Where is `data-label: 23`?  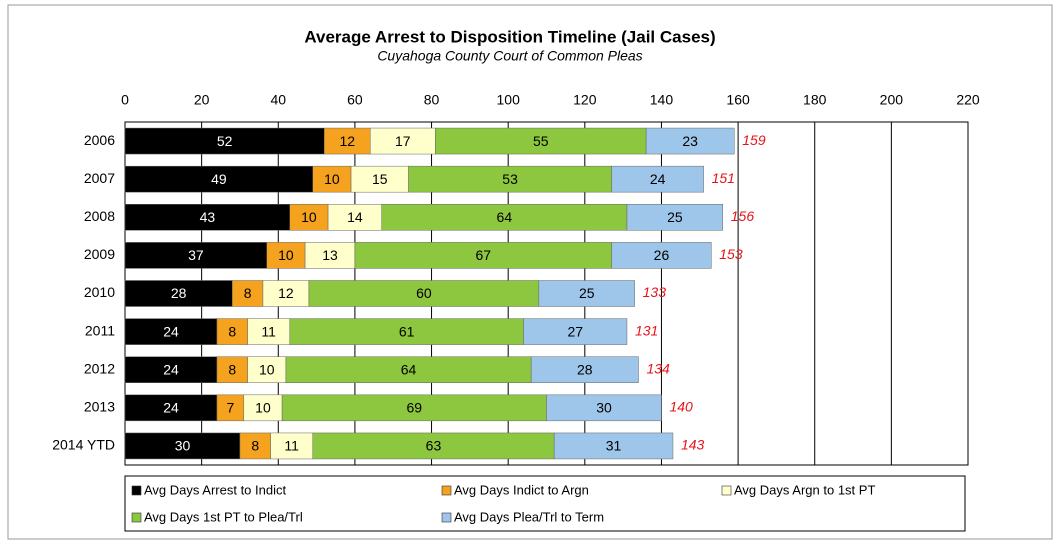 data-label: 23 is located at coordinates (690, 141).